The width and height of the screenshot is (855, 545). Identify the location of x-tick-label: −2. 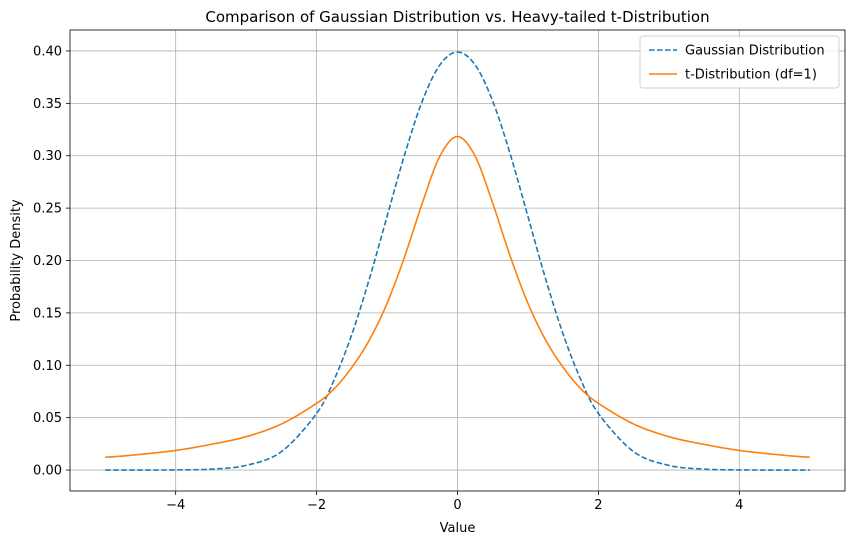
(316, 505).